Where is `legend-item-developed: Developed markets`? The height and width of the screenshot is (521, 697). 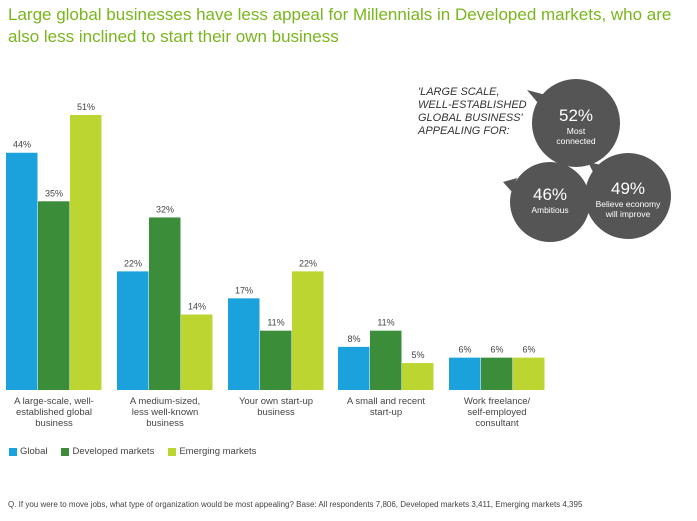
legend-item-developed: Developed markets is located at coordinates (107, 451).